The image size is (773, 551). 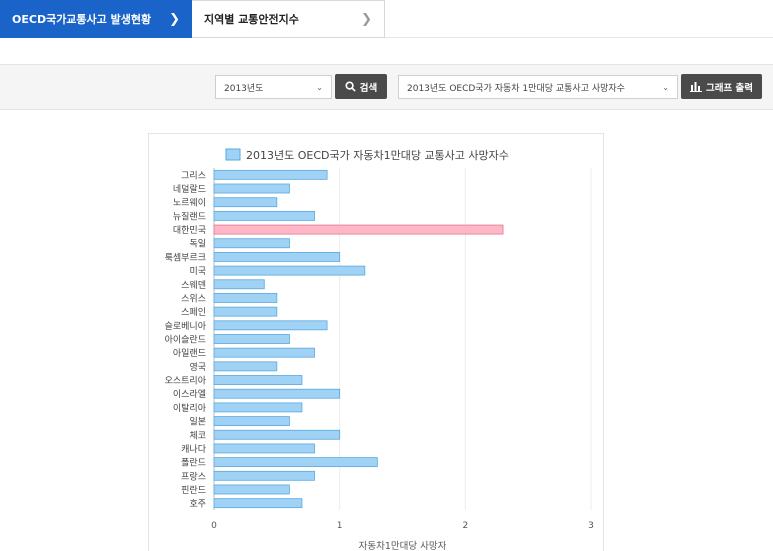 I want to click on y-tick-label: 호주, so click(x=197, y=504).